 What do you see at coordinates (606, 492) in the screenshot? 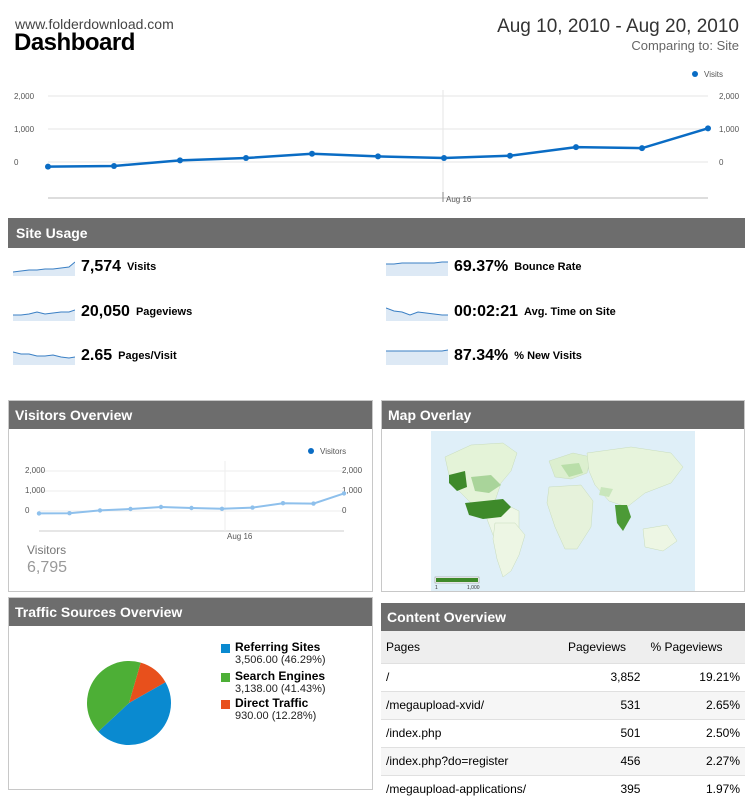
I see `middle-east-highlight` at bounding box center [606, 492].